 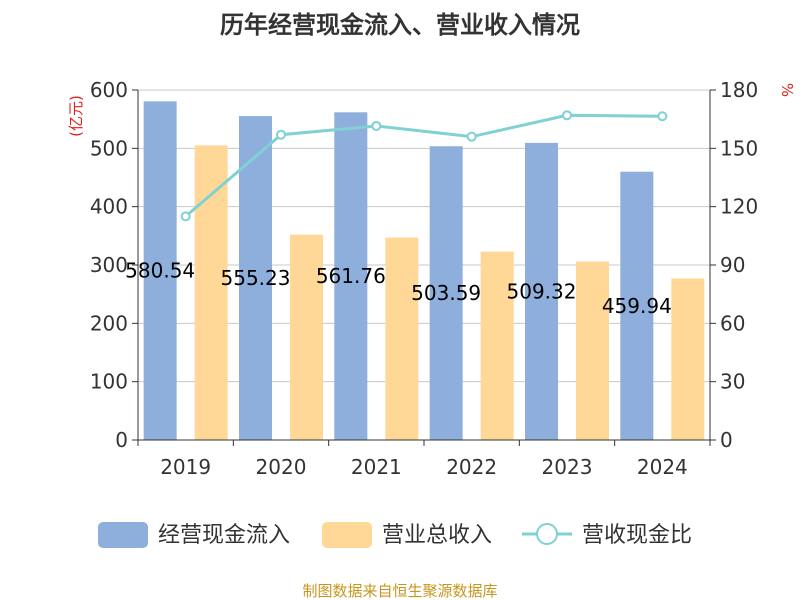 I want to click on left-tick-label: 400, so click(x=109, y=207).